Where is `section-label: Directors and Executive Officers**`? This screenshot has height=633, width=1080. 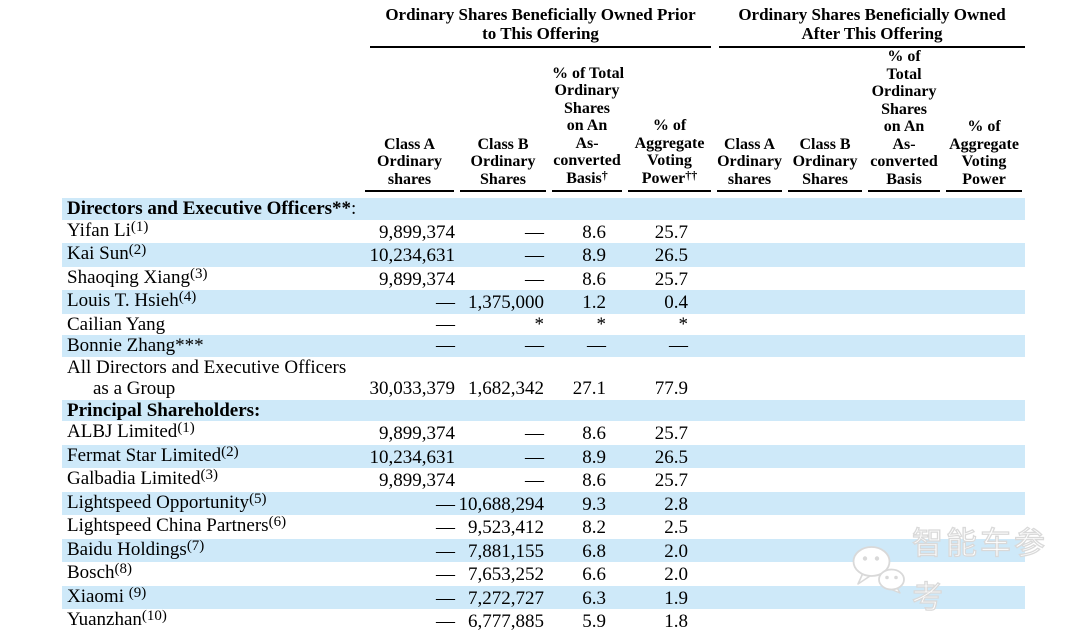 section-label: Directors and Executive Officers** is located at coordinates (209, 208).